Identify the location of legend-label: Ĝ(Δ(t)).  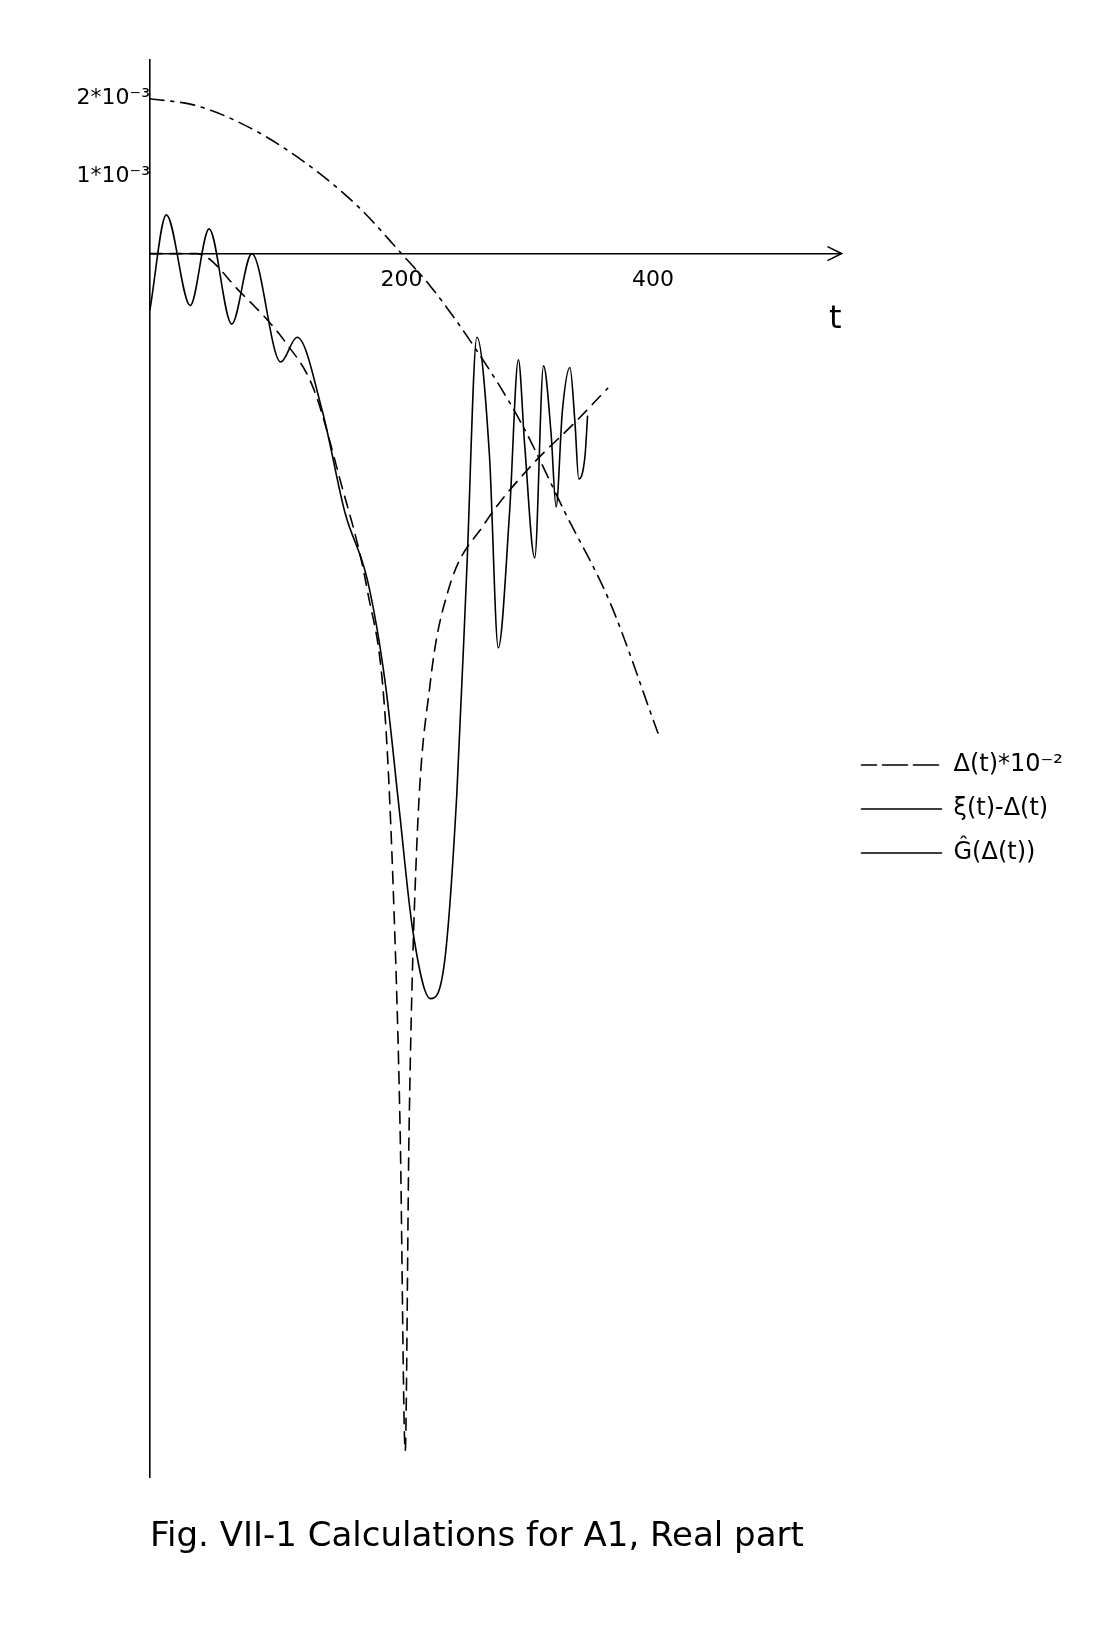
(994, 850).